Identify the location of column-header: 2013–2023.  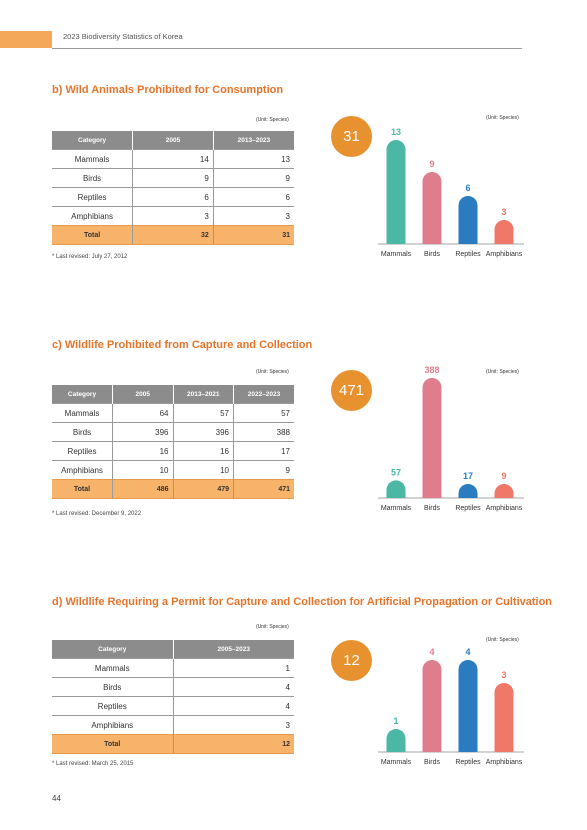
(253, 140).